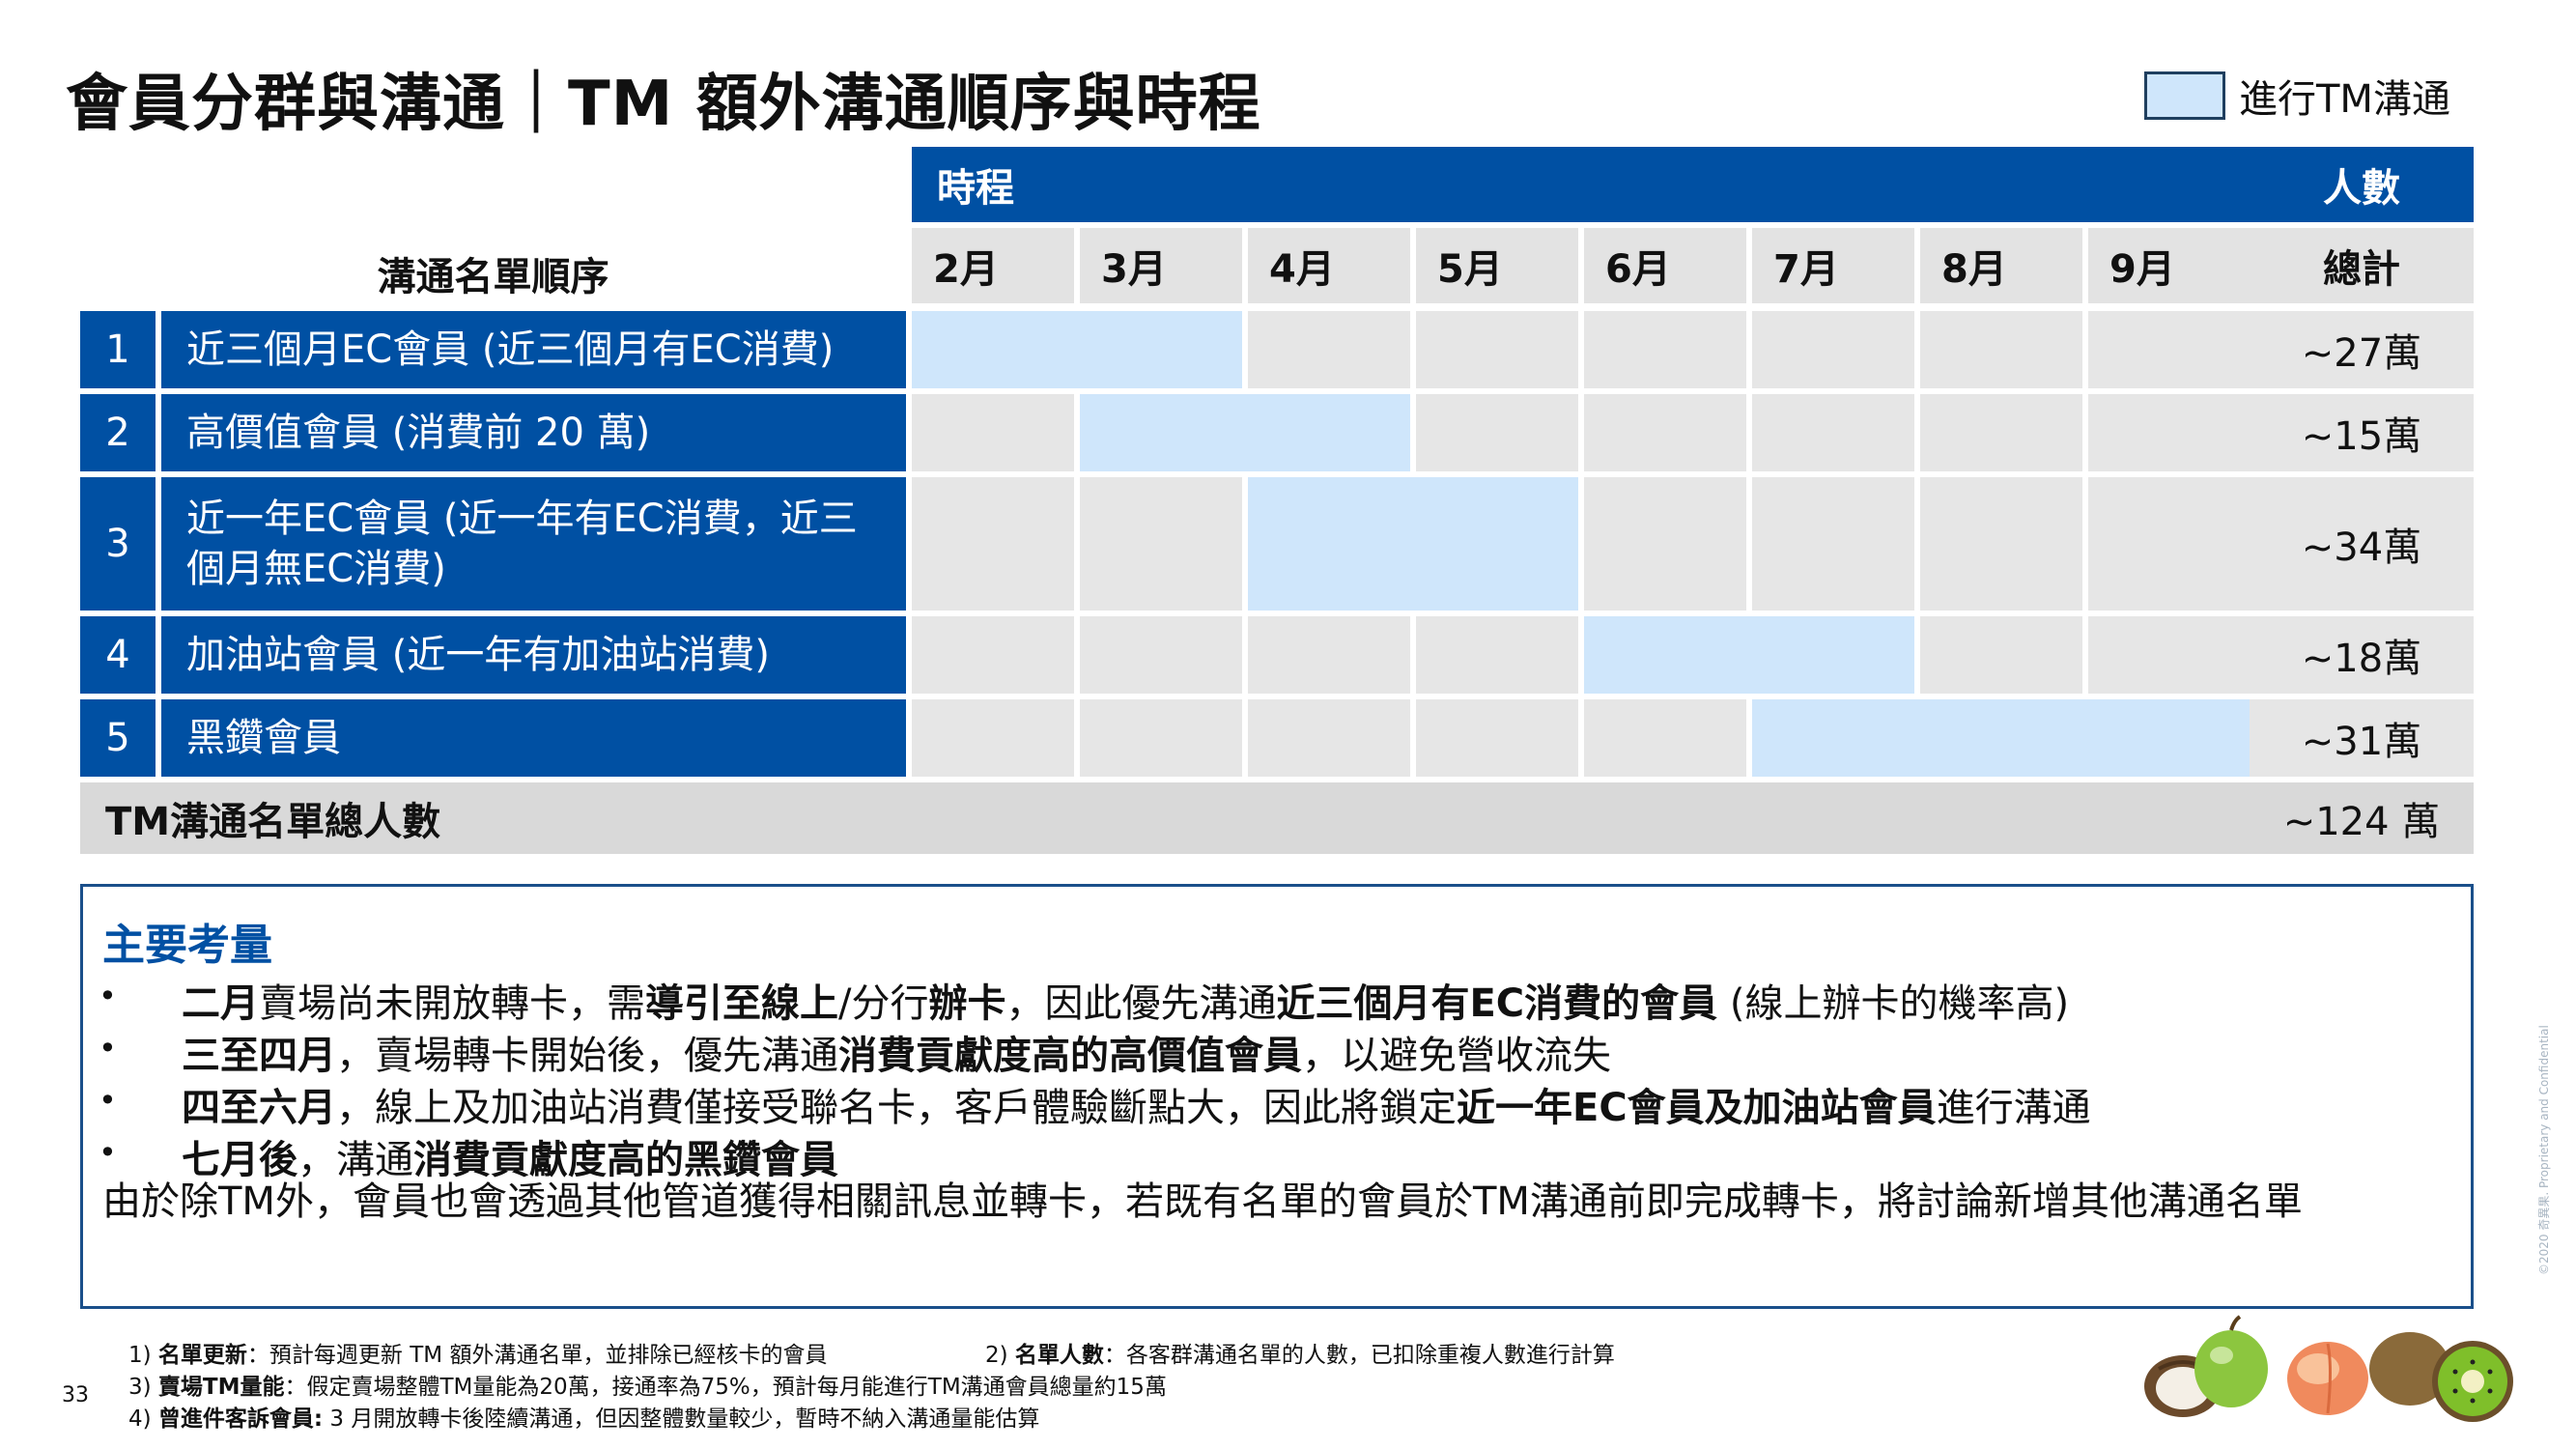 Image resolution: width=2576 pixels, height=1449 pixels. What do you see at coordinates (2184, 95) in the screenshot?
I see `legend-swatch` at bounding box center [2184, 95].